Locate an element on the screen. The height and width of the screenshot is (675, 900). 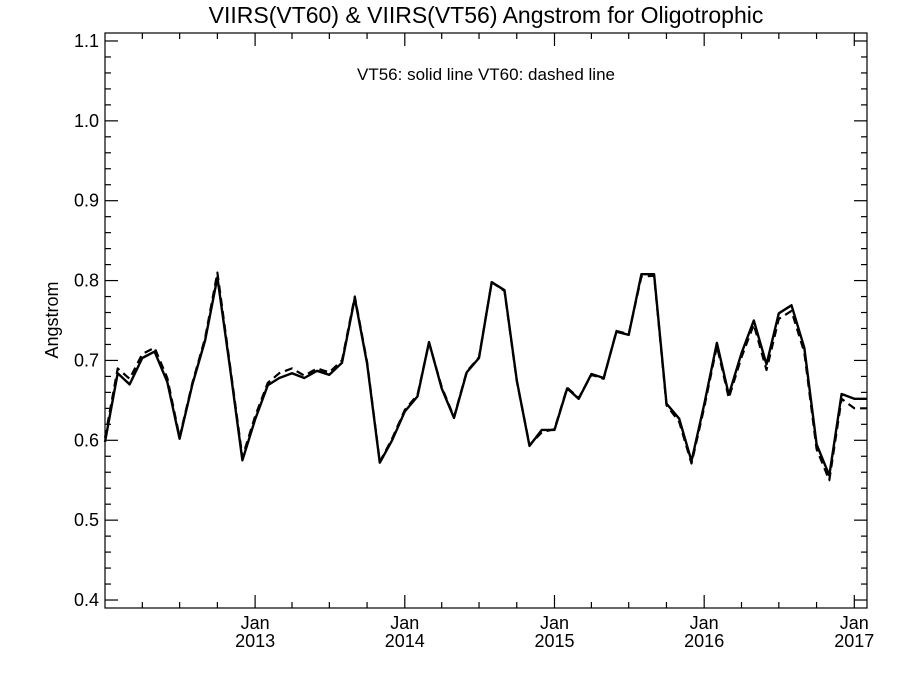
line-style-legend: VT56: solid line VT60: dashed line is located at coordinates (486, 74).